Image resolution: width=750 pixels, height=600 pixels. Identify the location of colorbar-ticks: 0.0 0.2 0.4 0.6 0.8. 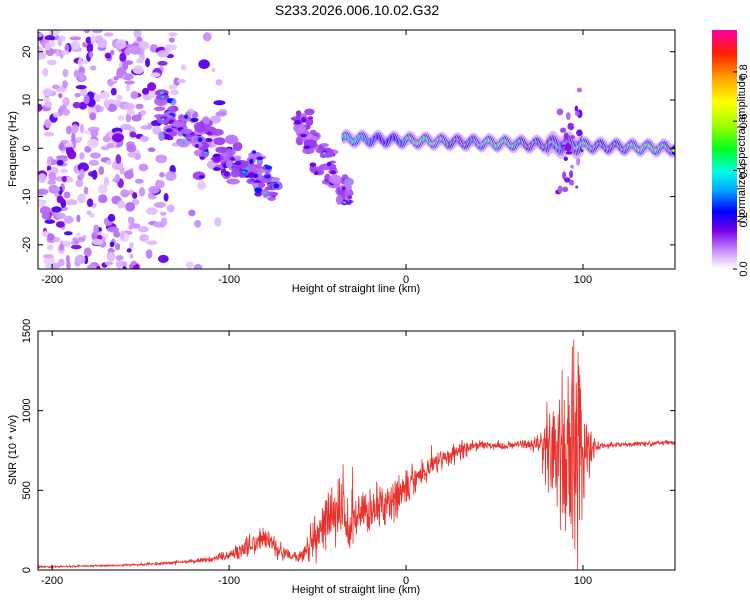
(741, 170).